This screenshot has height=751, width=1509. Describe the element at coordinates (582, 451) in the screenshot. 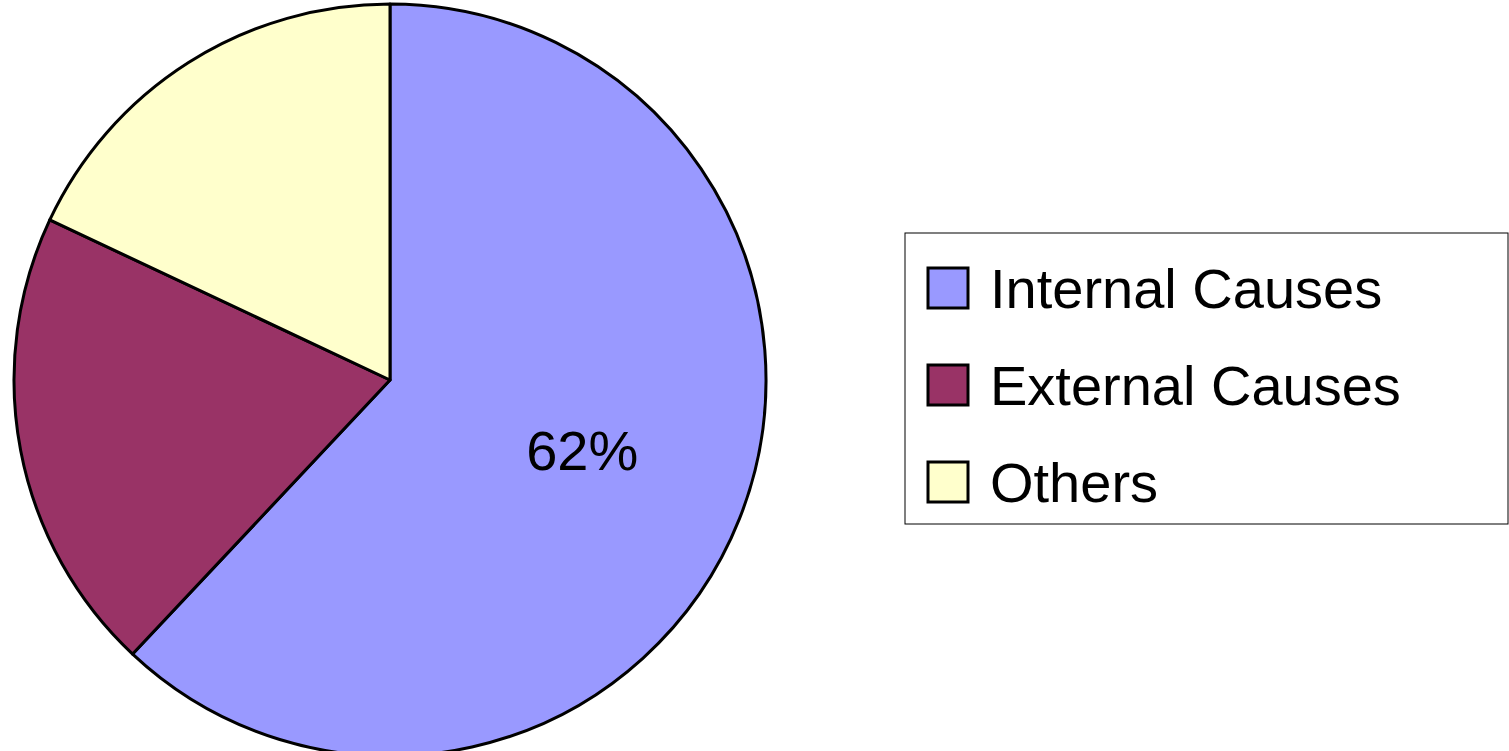

I see `data-label: 62%` at that location.